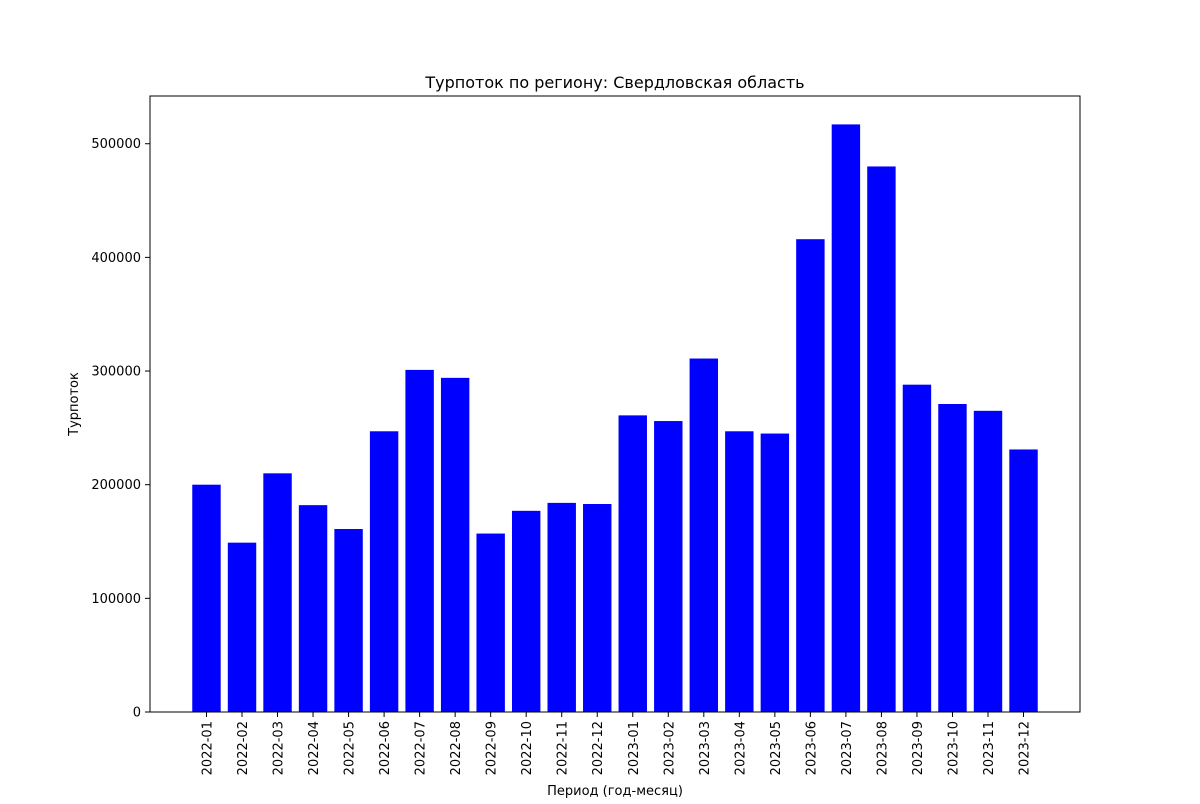  Describe the element at coordinates (421, 748) in the screenshot. I see `x-tick-label: 2022-07` at that location.